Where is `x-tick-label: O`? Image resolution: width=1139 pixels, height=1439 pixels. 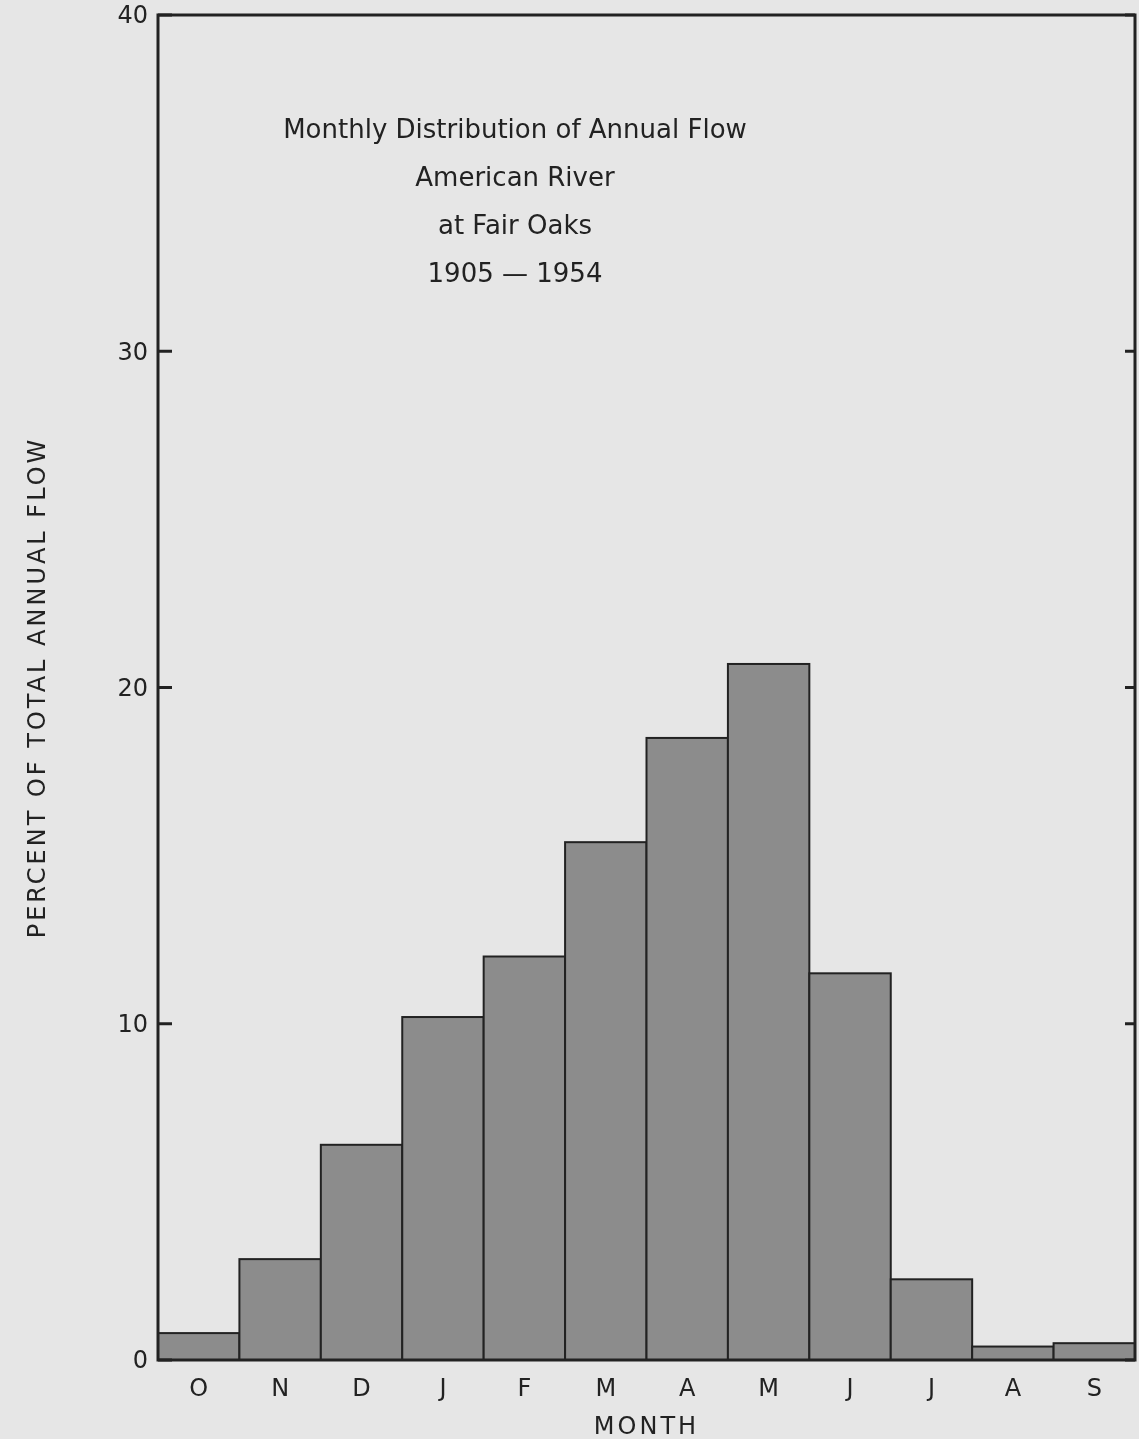
x-tick-label: O is located at coordinates (199, 1388).